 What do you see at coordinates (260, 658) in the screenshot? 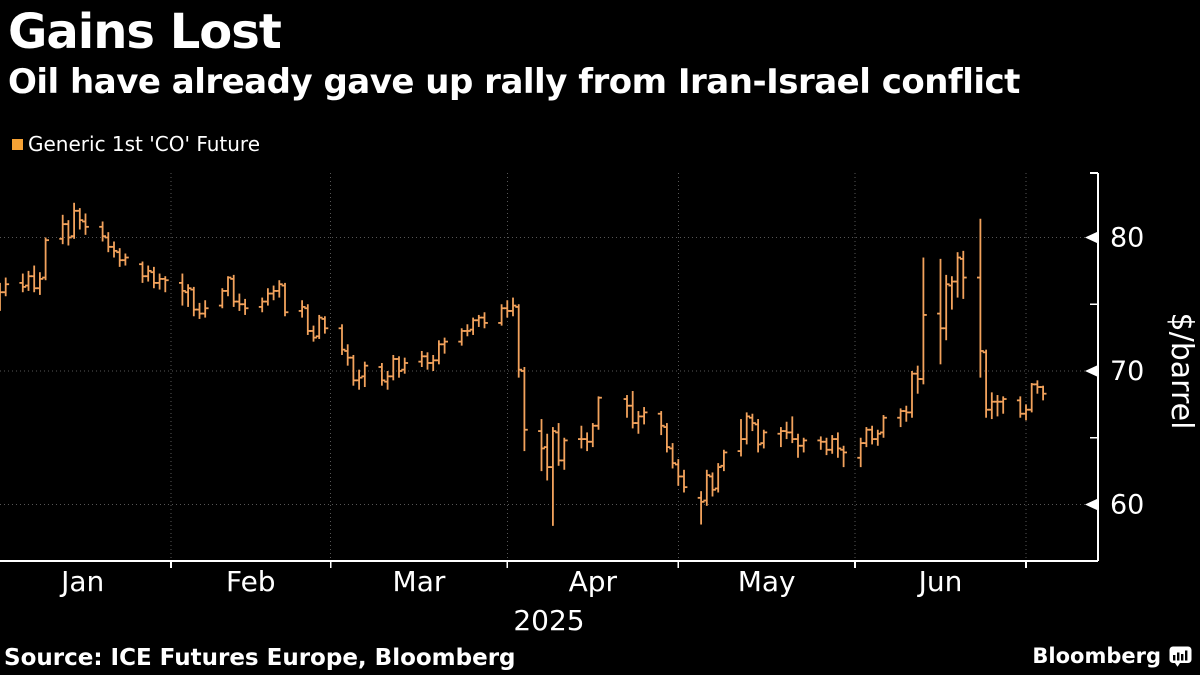
I see `source-text: Source: ICE Futures Europe, Bloomberg` at bounding box center [260, 658].